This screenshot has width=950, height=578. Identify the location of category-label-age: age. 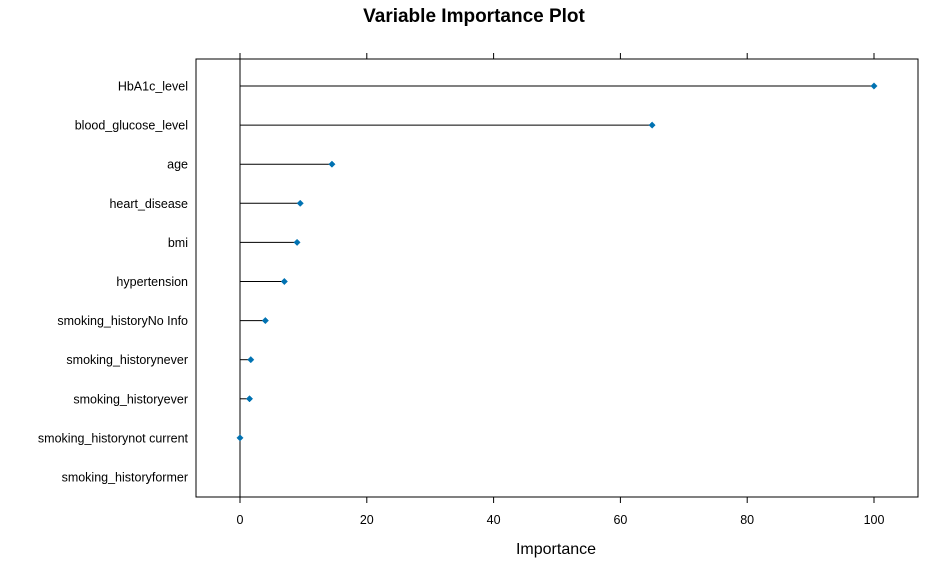
(177, 165).